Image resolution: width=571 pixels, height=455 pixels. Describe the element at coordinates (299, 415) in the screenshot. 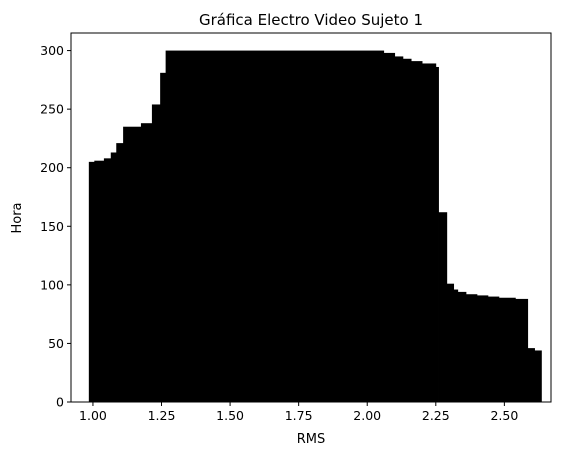

I see `x-tick-label: 1.75` at that location.